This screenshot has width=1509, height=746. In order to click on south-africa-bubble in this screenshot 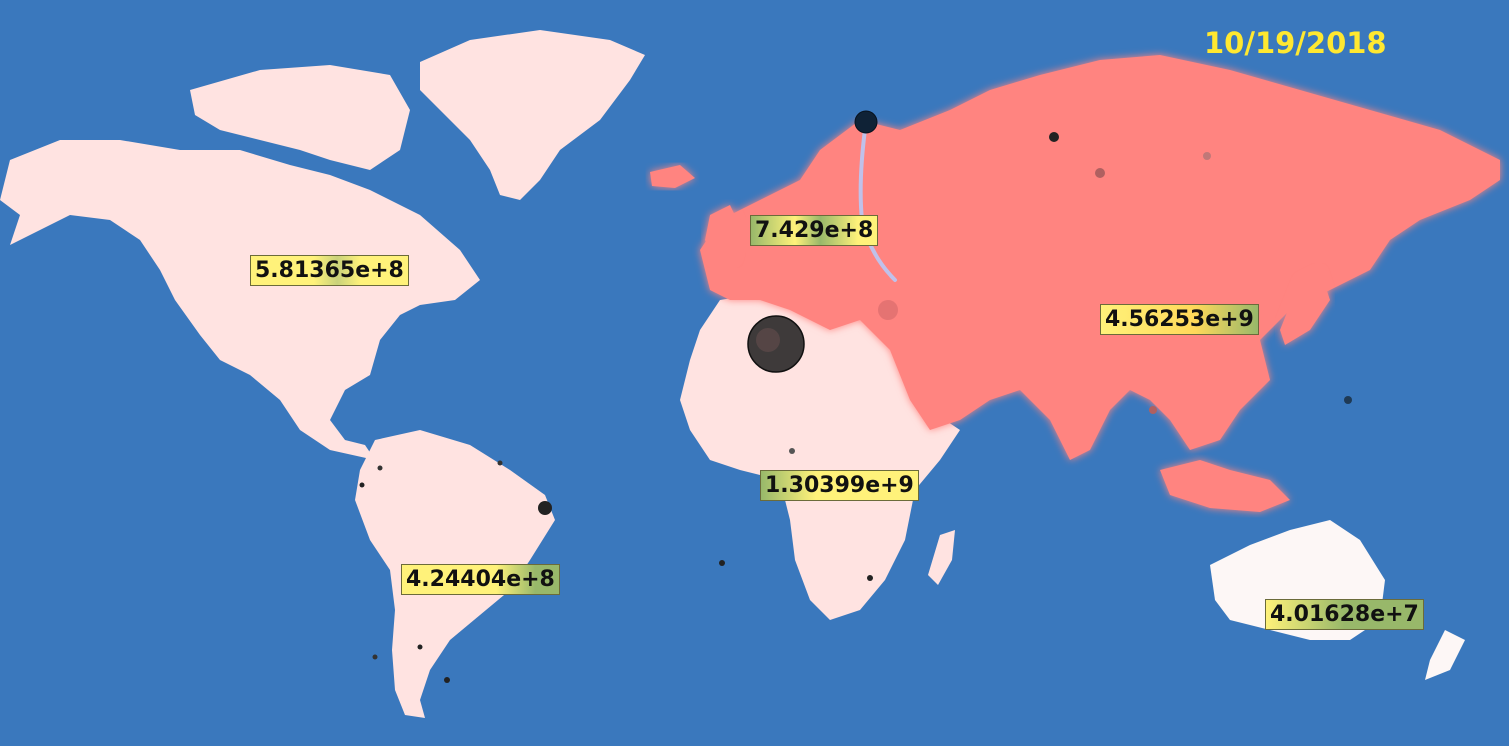, I will do `click(870, 578)`.